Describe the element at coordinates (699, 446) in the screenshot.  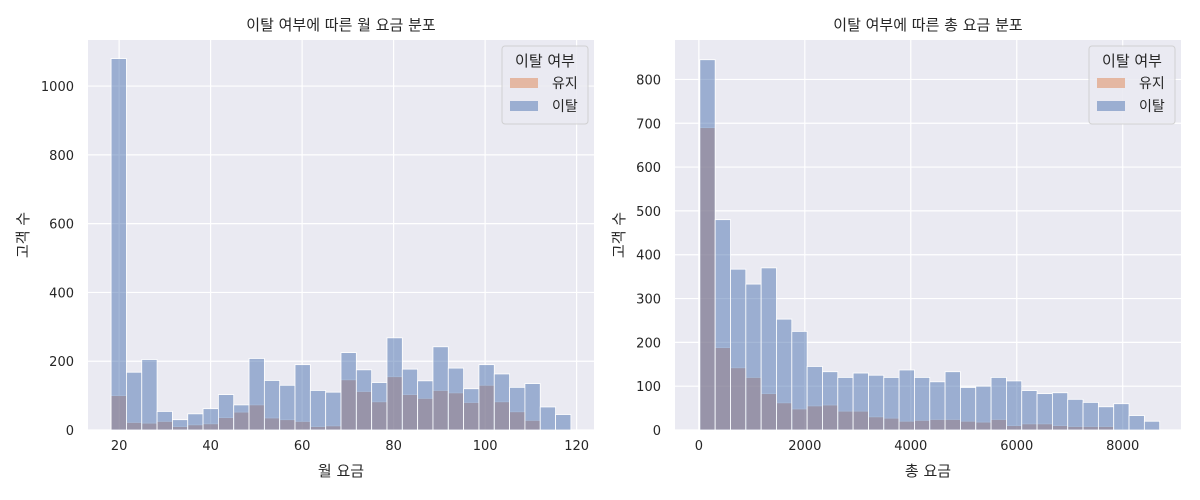
I see `x-tick-label: 0` at that location.